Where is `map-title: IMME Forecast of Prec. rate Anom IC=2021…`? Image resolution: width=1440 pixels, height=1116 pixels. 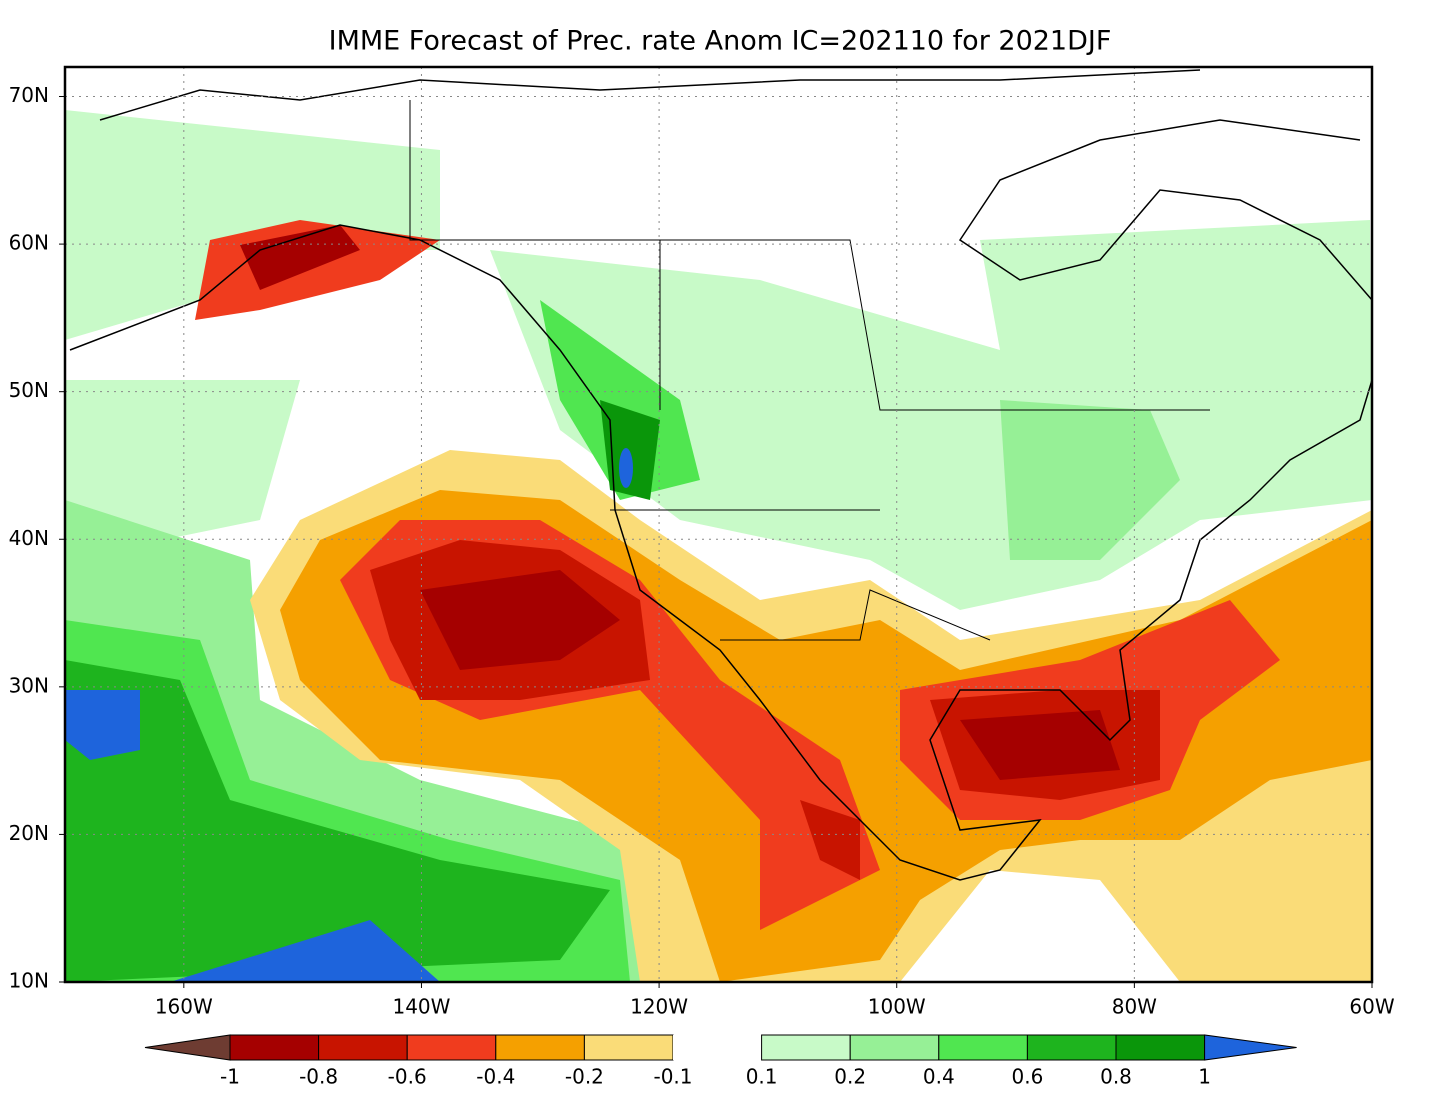 map-title: IMME Forecast of Prec. rate Anom IC=2021… is located at coordinates (720, 41).